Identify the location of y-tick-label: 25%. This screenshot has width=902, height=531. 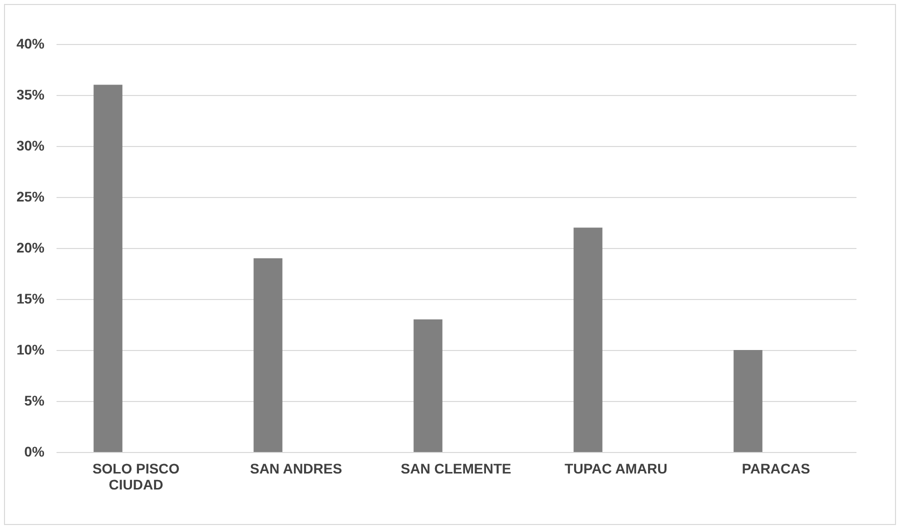
(31, 196).